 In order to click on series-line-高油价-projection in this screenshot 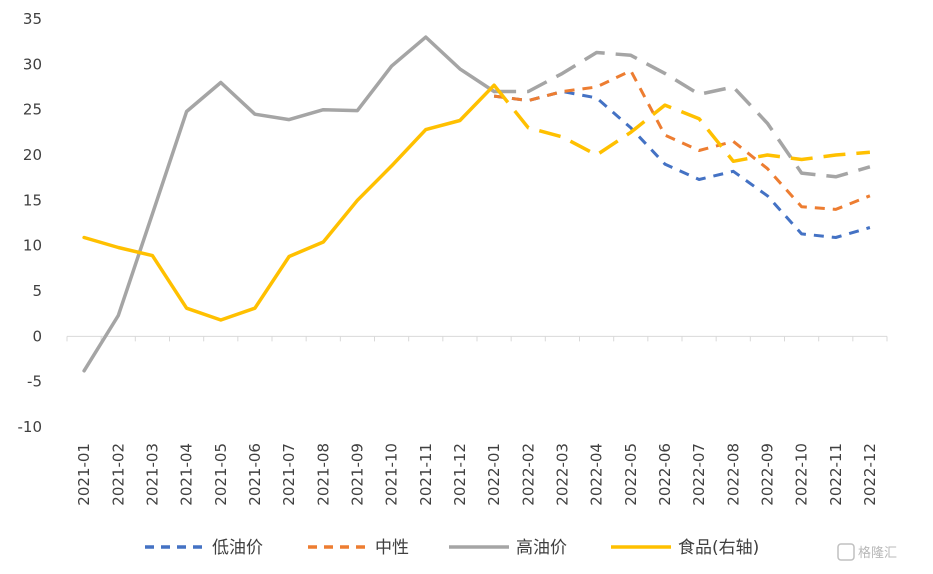, I will do `click(682, 114)`.